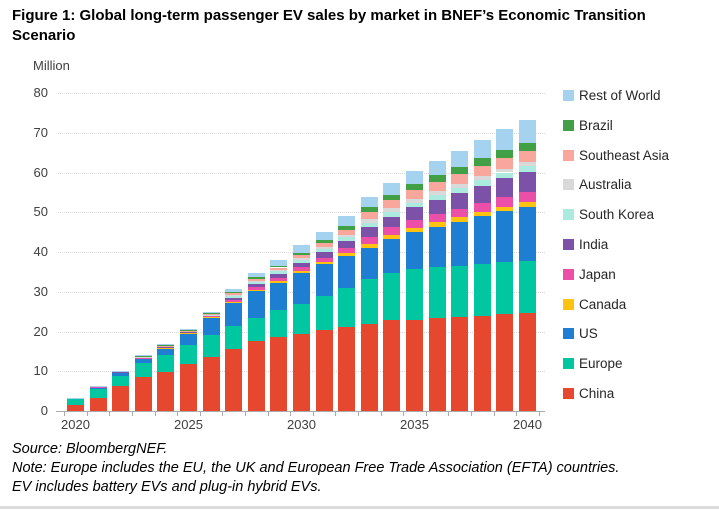 The height and width of the screenshot is (510, 719). I want to click on legend-label: South Korea, so click(617, 215).